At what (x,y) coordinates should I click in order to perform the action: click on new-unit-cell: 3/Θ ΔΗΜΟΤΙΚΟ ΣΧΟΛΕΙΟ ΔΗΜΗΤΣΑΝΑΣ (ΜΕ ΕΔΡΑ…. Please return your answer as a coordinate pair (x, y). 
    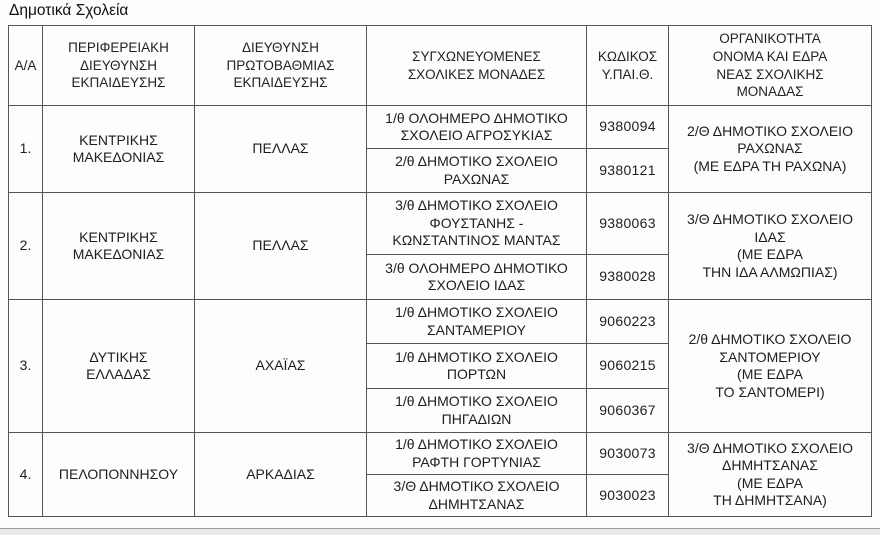
    Looking at the image, I should click on (770, 474).